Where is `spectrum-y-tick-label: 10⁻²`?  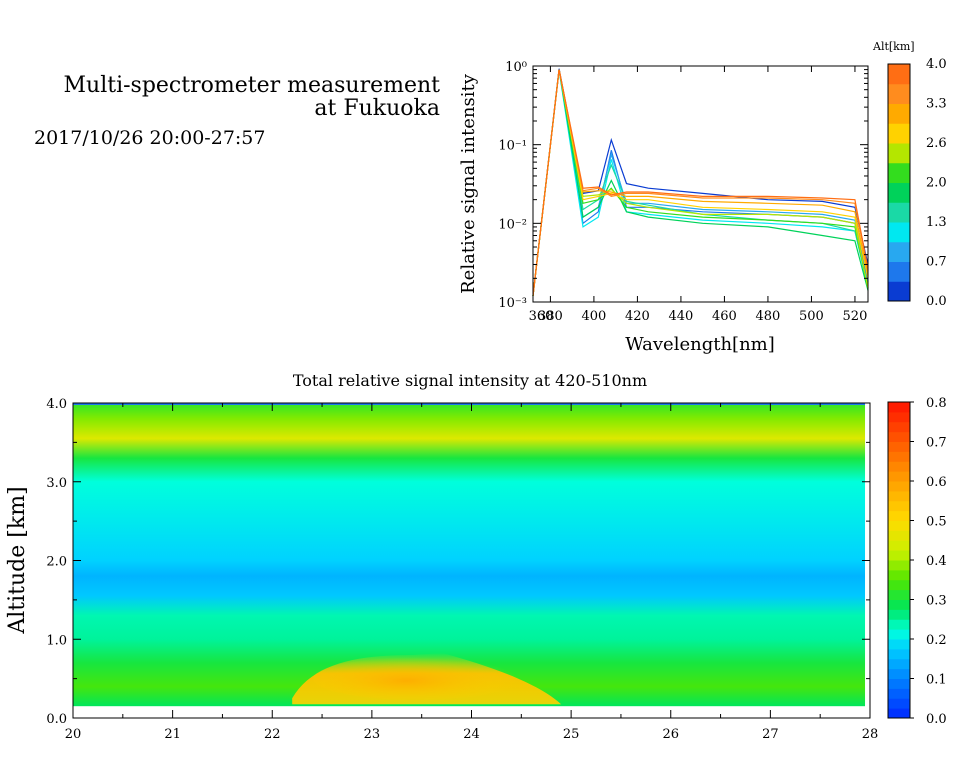
spectrum-y-tick-label: 10⁻² is located at coordinates (512, 224).